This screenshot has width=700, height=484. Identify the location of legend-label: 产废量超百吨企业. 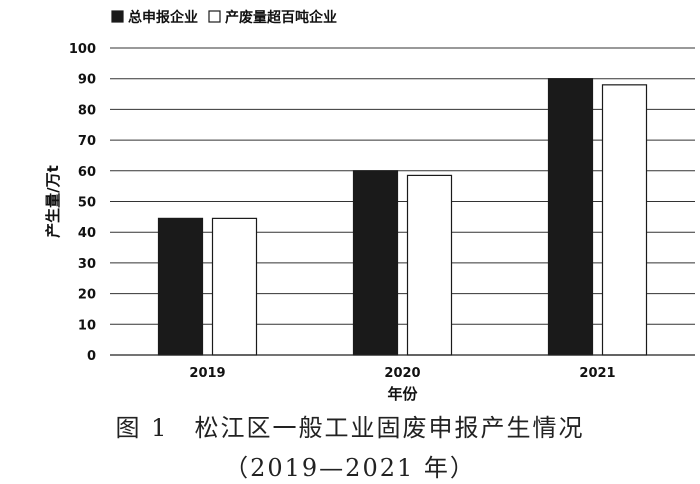
(281, 17).